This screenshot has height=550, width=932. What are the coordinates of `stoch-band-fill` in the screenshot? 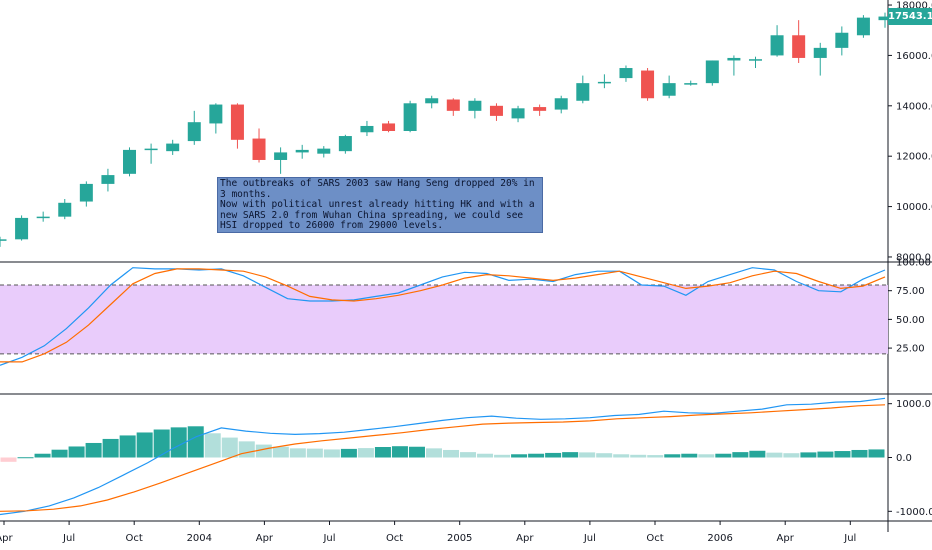 It's located at (444, 319).